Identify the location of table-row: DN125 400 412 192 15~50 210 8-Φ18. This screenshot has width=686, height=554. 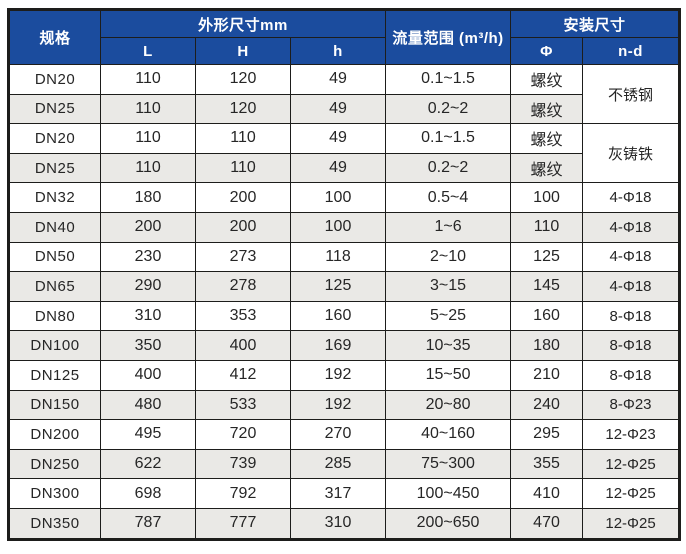
(344, 375).